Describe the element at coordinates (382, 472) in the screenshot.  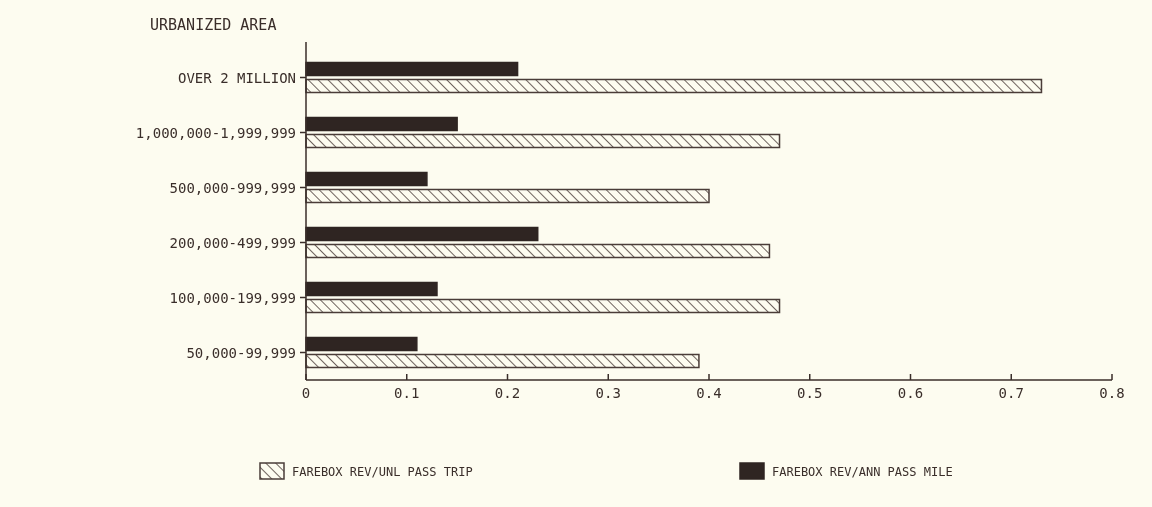
I see `legend-label: FAREBOX REV/UNL PASS TRIP` at that location.